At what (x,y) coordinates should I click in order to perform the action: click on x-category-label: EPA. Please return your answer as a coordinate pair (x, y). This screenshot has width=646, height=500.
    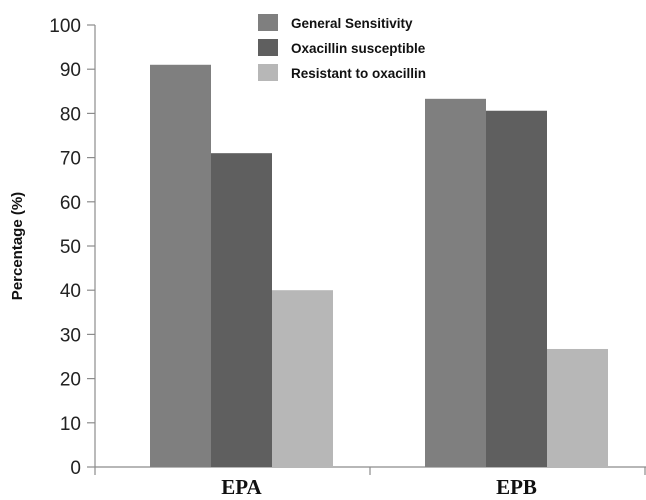
    Looking at the image, I should click on (241, 487).